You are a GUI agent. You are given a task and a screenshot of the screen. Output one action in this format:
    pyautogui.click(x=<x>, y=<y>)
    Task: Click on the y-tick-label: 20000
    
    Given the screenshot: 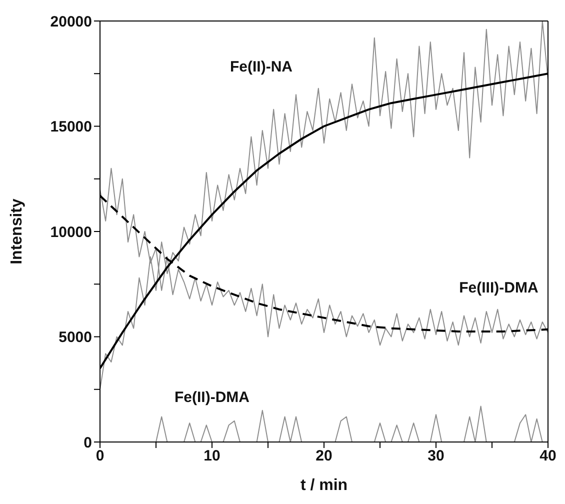 What is the action you would take?
    pyautogui.click(x=71, y=21)
    